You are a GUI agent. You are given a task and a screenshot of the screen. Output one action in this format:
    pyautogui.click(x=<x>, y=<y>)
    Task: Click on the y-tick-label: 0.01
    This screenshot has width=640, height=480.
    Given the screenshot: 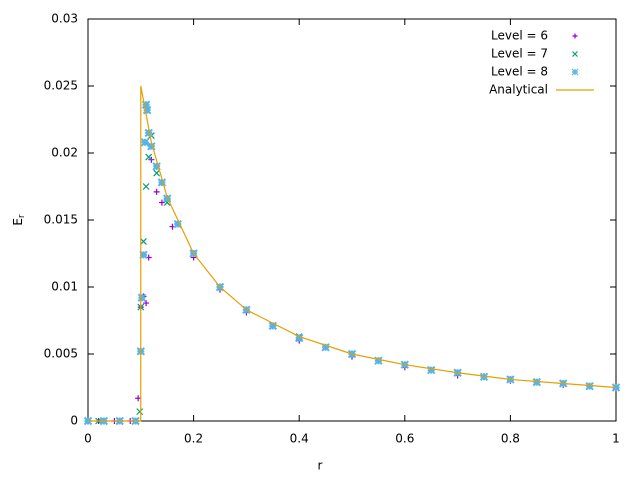 What is the action you would take?
    pyautogui.click(x=64, y=287)
    